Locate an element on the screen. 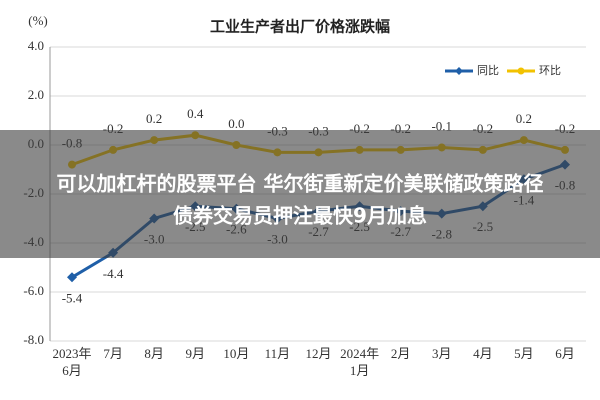 The image size is (600, 400). x-tick-label: 6月 is located at coordinates (565, 353).